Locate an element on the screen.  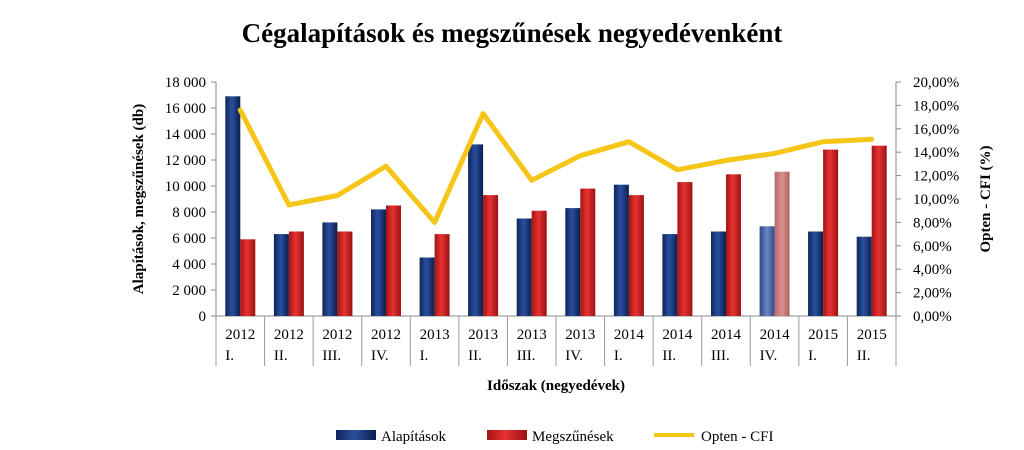
y-tick-label: 2 000 is located at coordinates (189, 291).